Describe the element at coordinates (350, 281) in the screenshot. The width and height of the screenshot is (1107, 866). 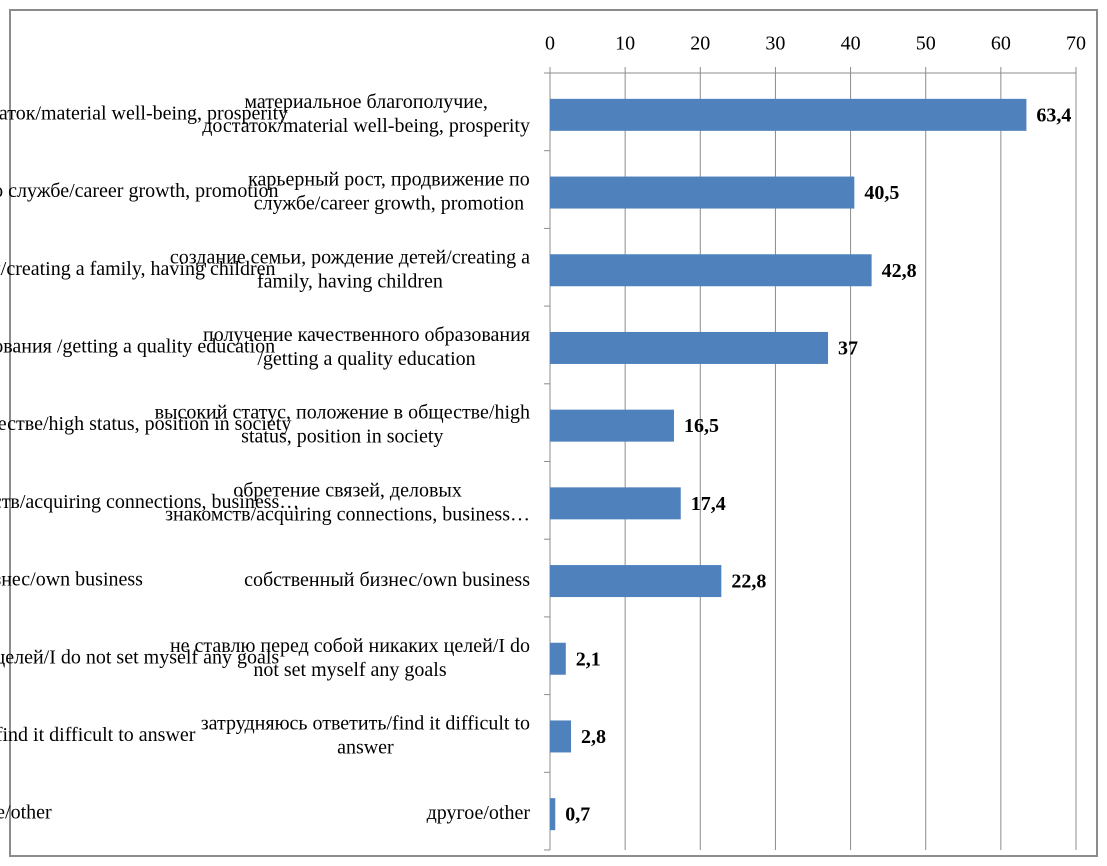
I see `y-tick-label-line: family, having children` at that location.